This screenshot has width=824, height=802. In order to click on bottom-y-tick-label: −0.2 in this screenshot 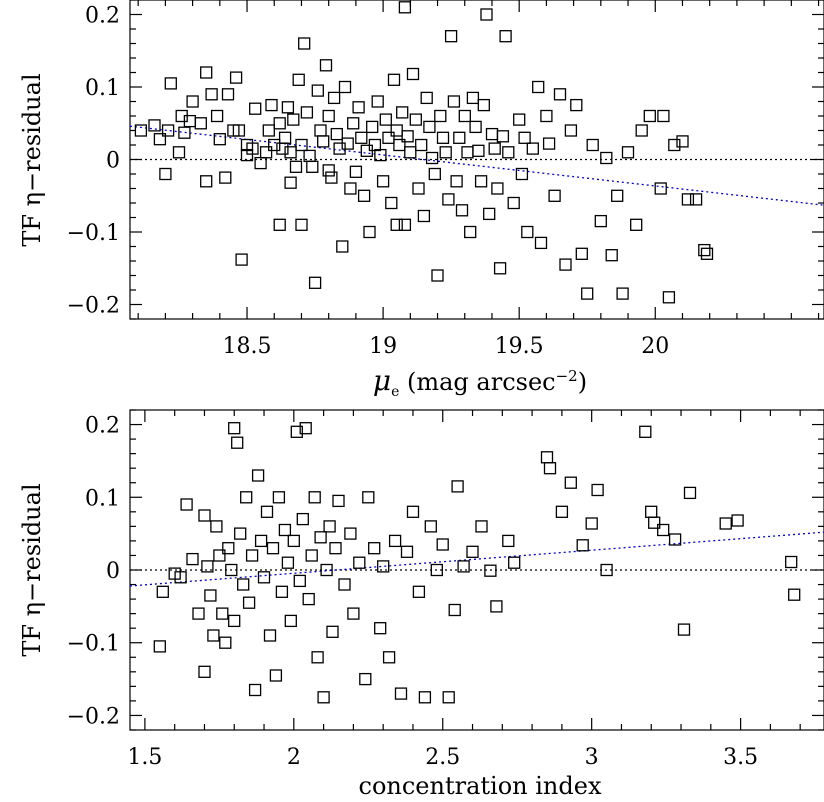, I will do `click(93, 716)`.